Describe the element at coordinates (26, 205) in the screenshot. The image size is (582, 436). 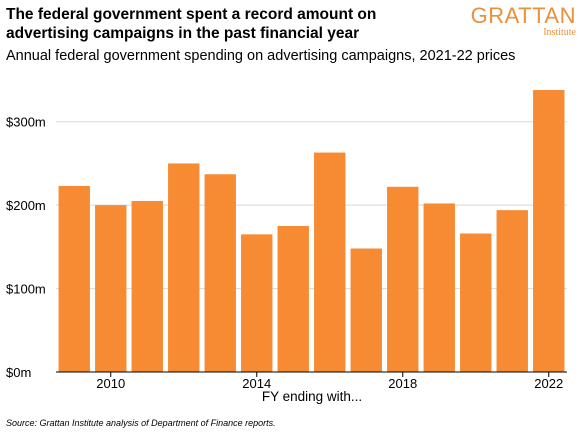
I see `y-tick-label: $200m` at that location.